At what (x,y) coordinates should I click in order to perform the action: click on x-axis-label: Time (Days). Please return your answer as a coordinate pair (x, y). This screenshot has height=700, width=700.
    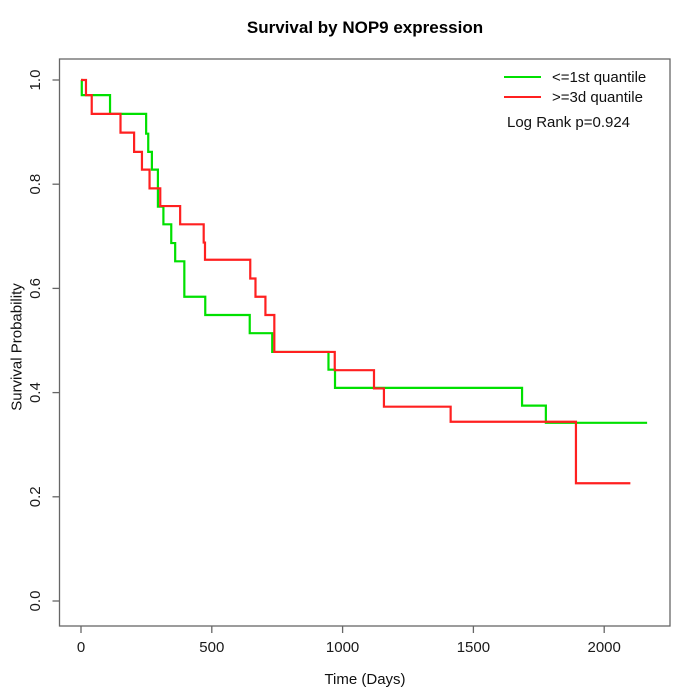
    Looking at the image, I should click on (365, 679).